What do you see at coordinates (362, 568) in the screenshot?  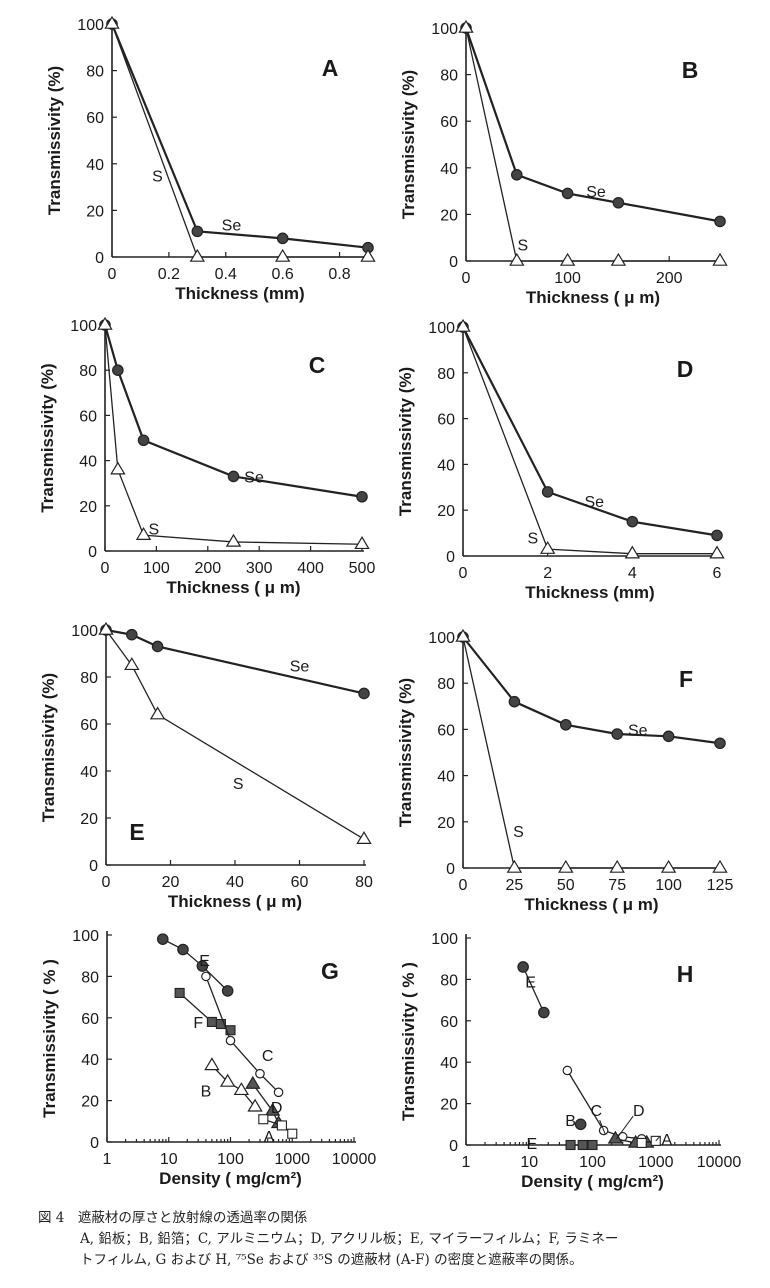 I see `x-tick-label: 500` at bounding box center [362, 568].